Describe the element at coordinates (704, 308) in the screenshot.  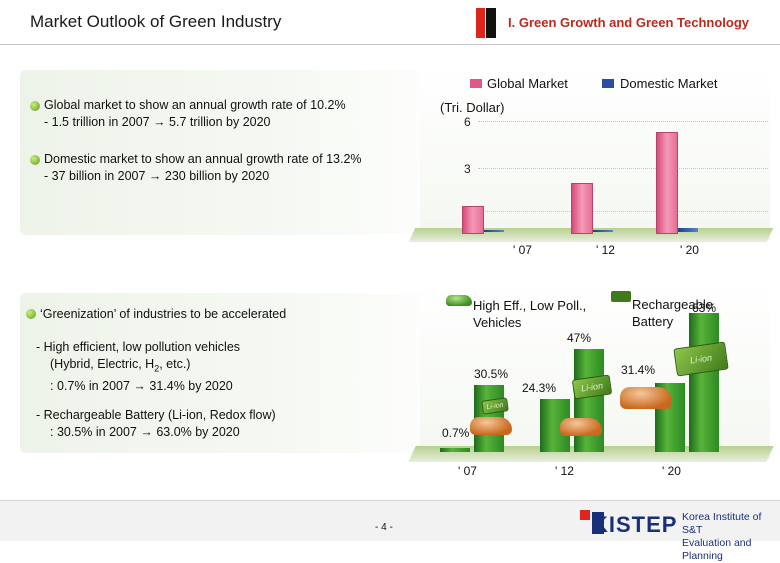
I see `battery-pct-label: 63%` at that location.